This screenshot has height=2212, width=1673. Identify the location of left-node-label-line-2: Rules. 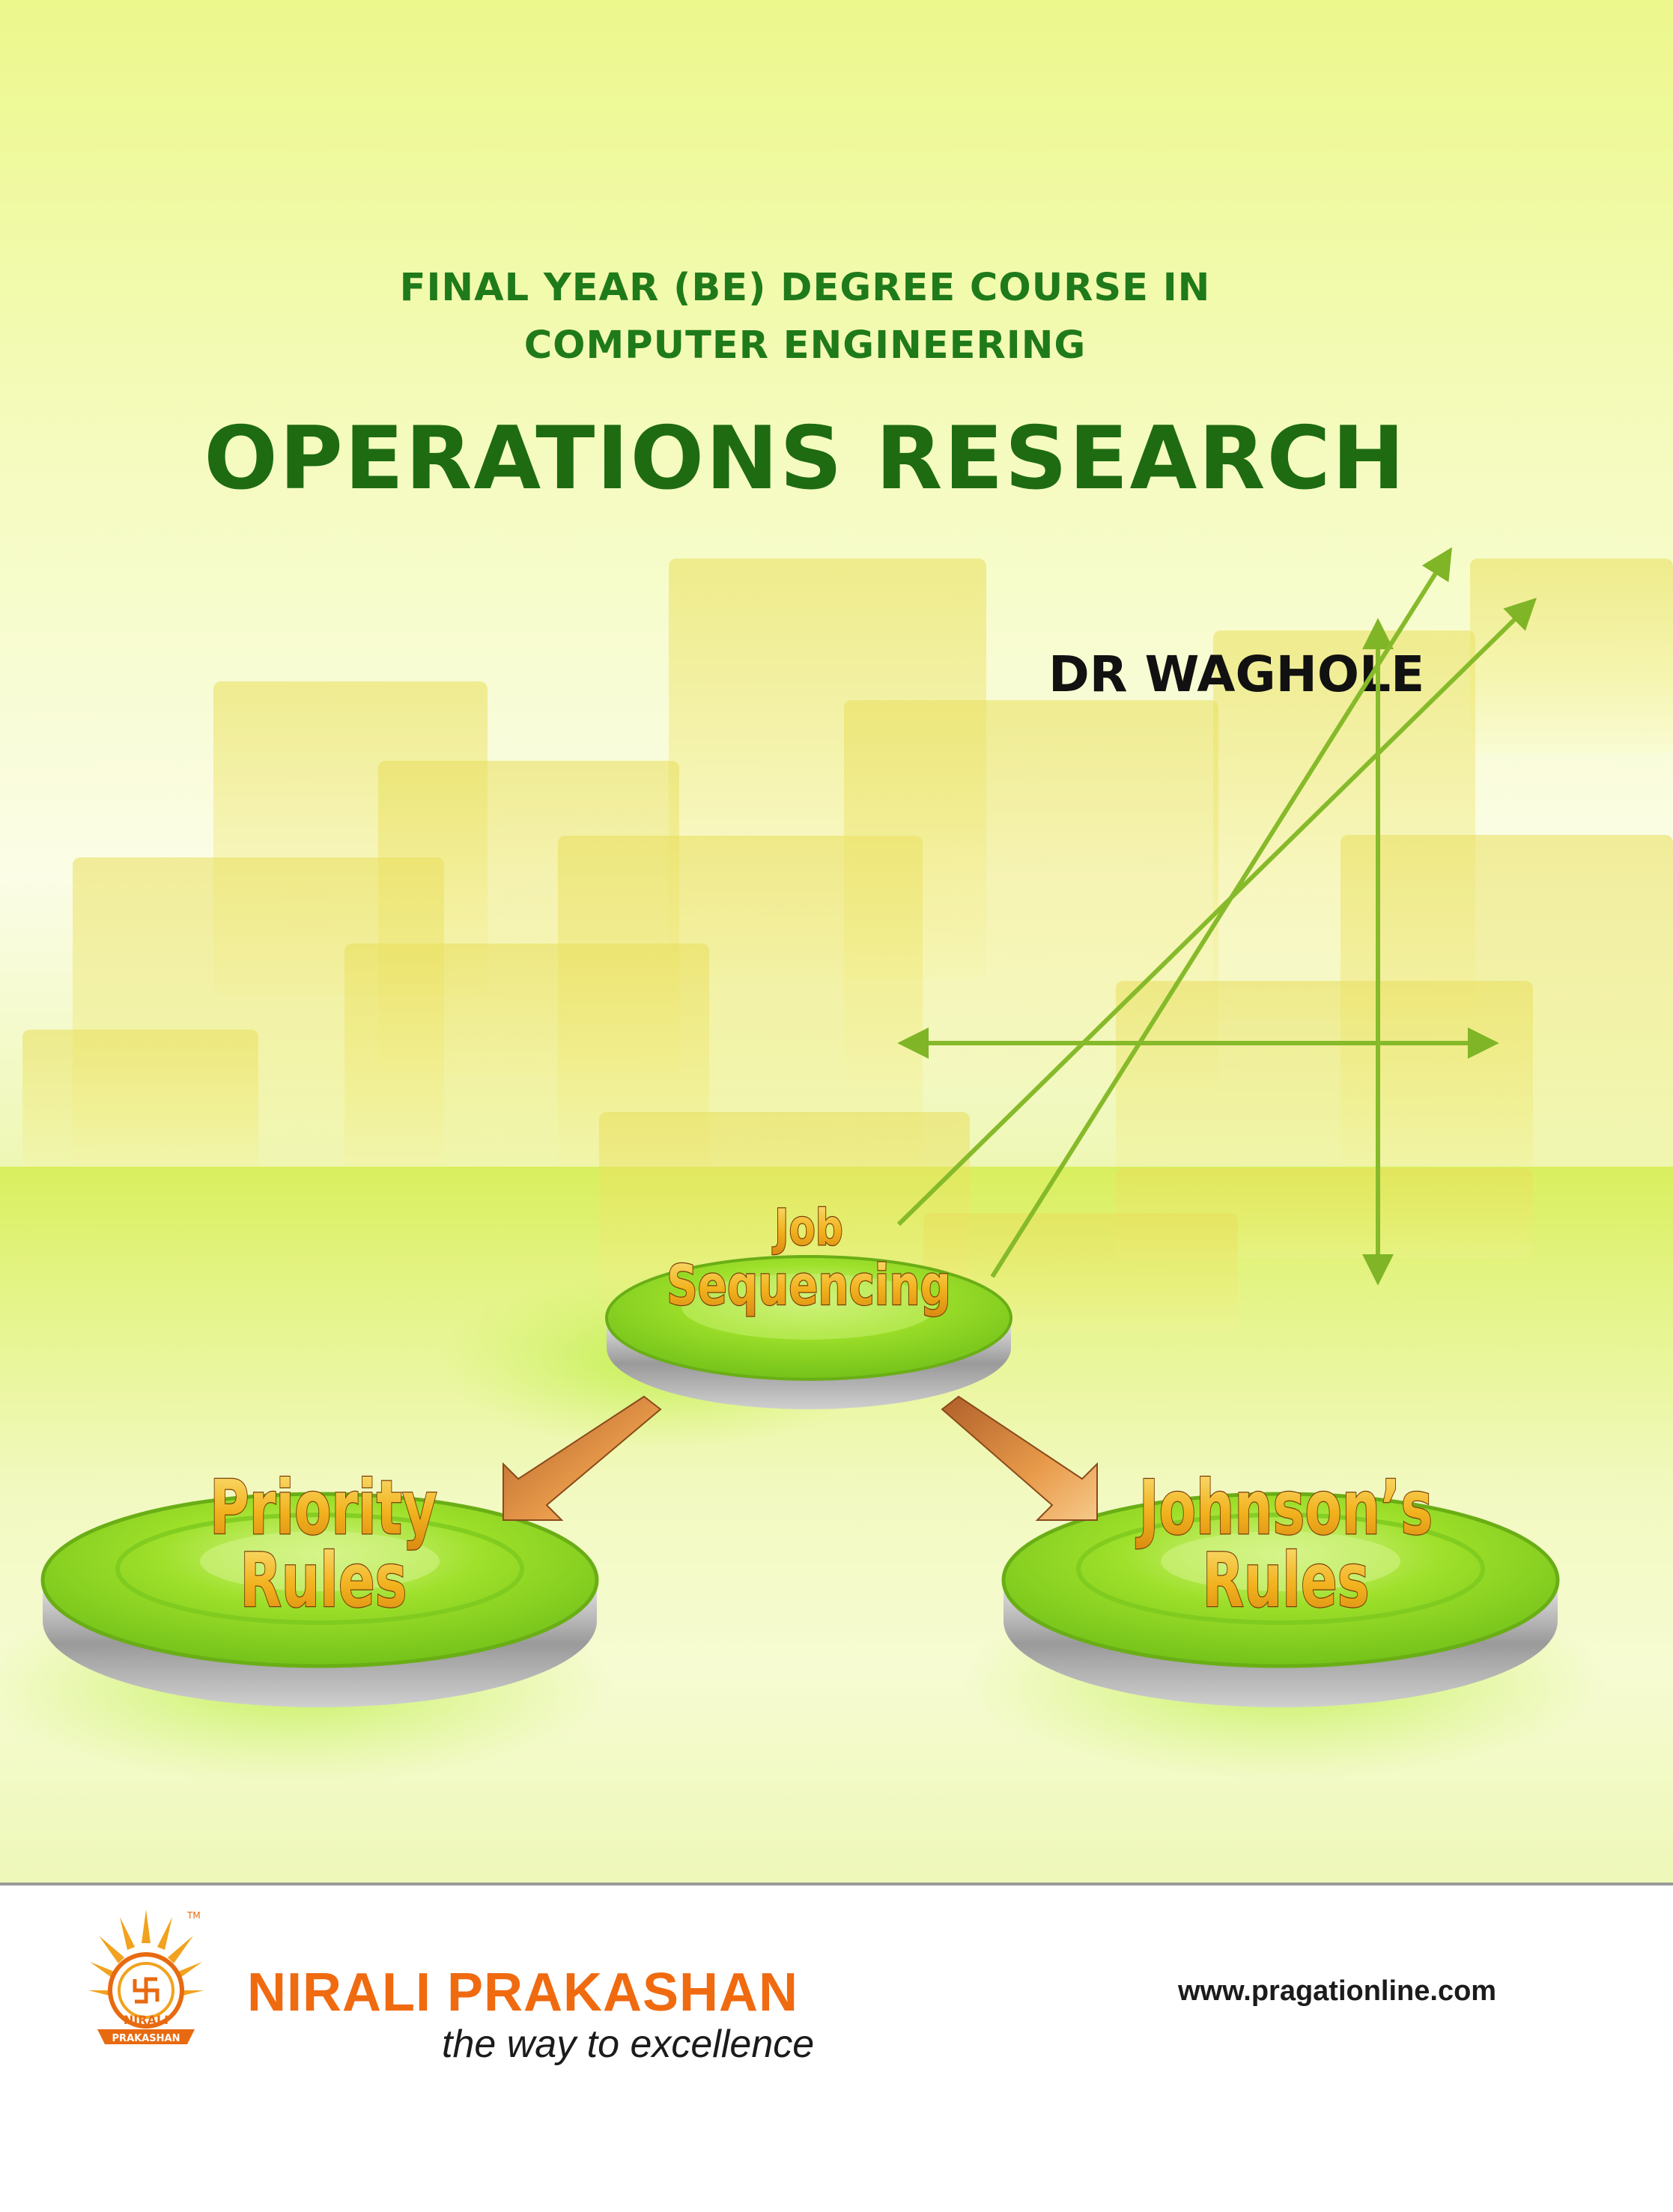
(323, 1580).